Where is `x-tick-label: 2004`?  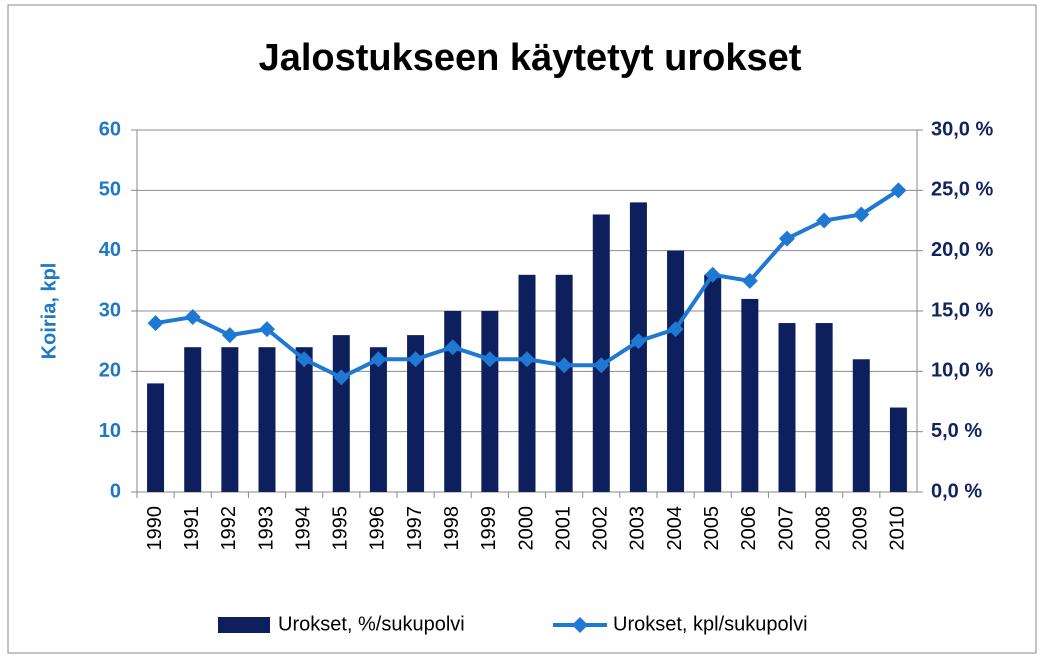 x-tick-label: 2004 is located at coordinates (675, 528).